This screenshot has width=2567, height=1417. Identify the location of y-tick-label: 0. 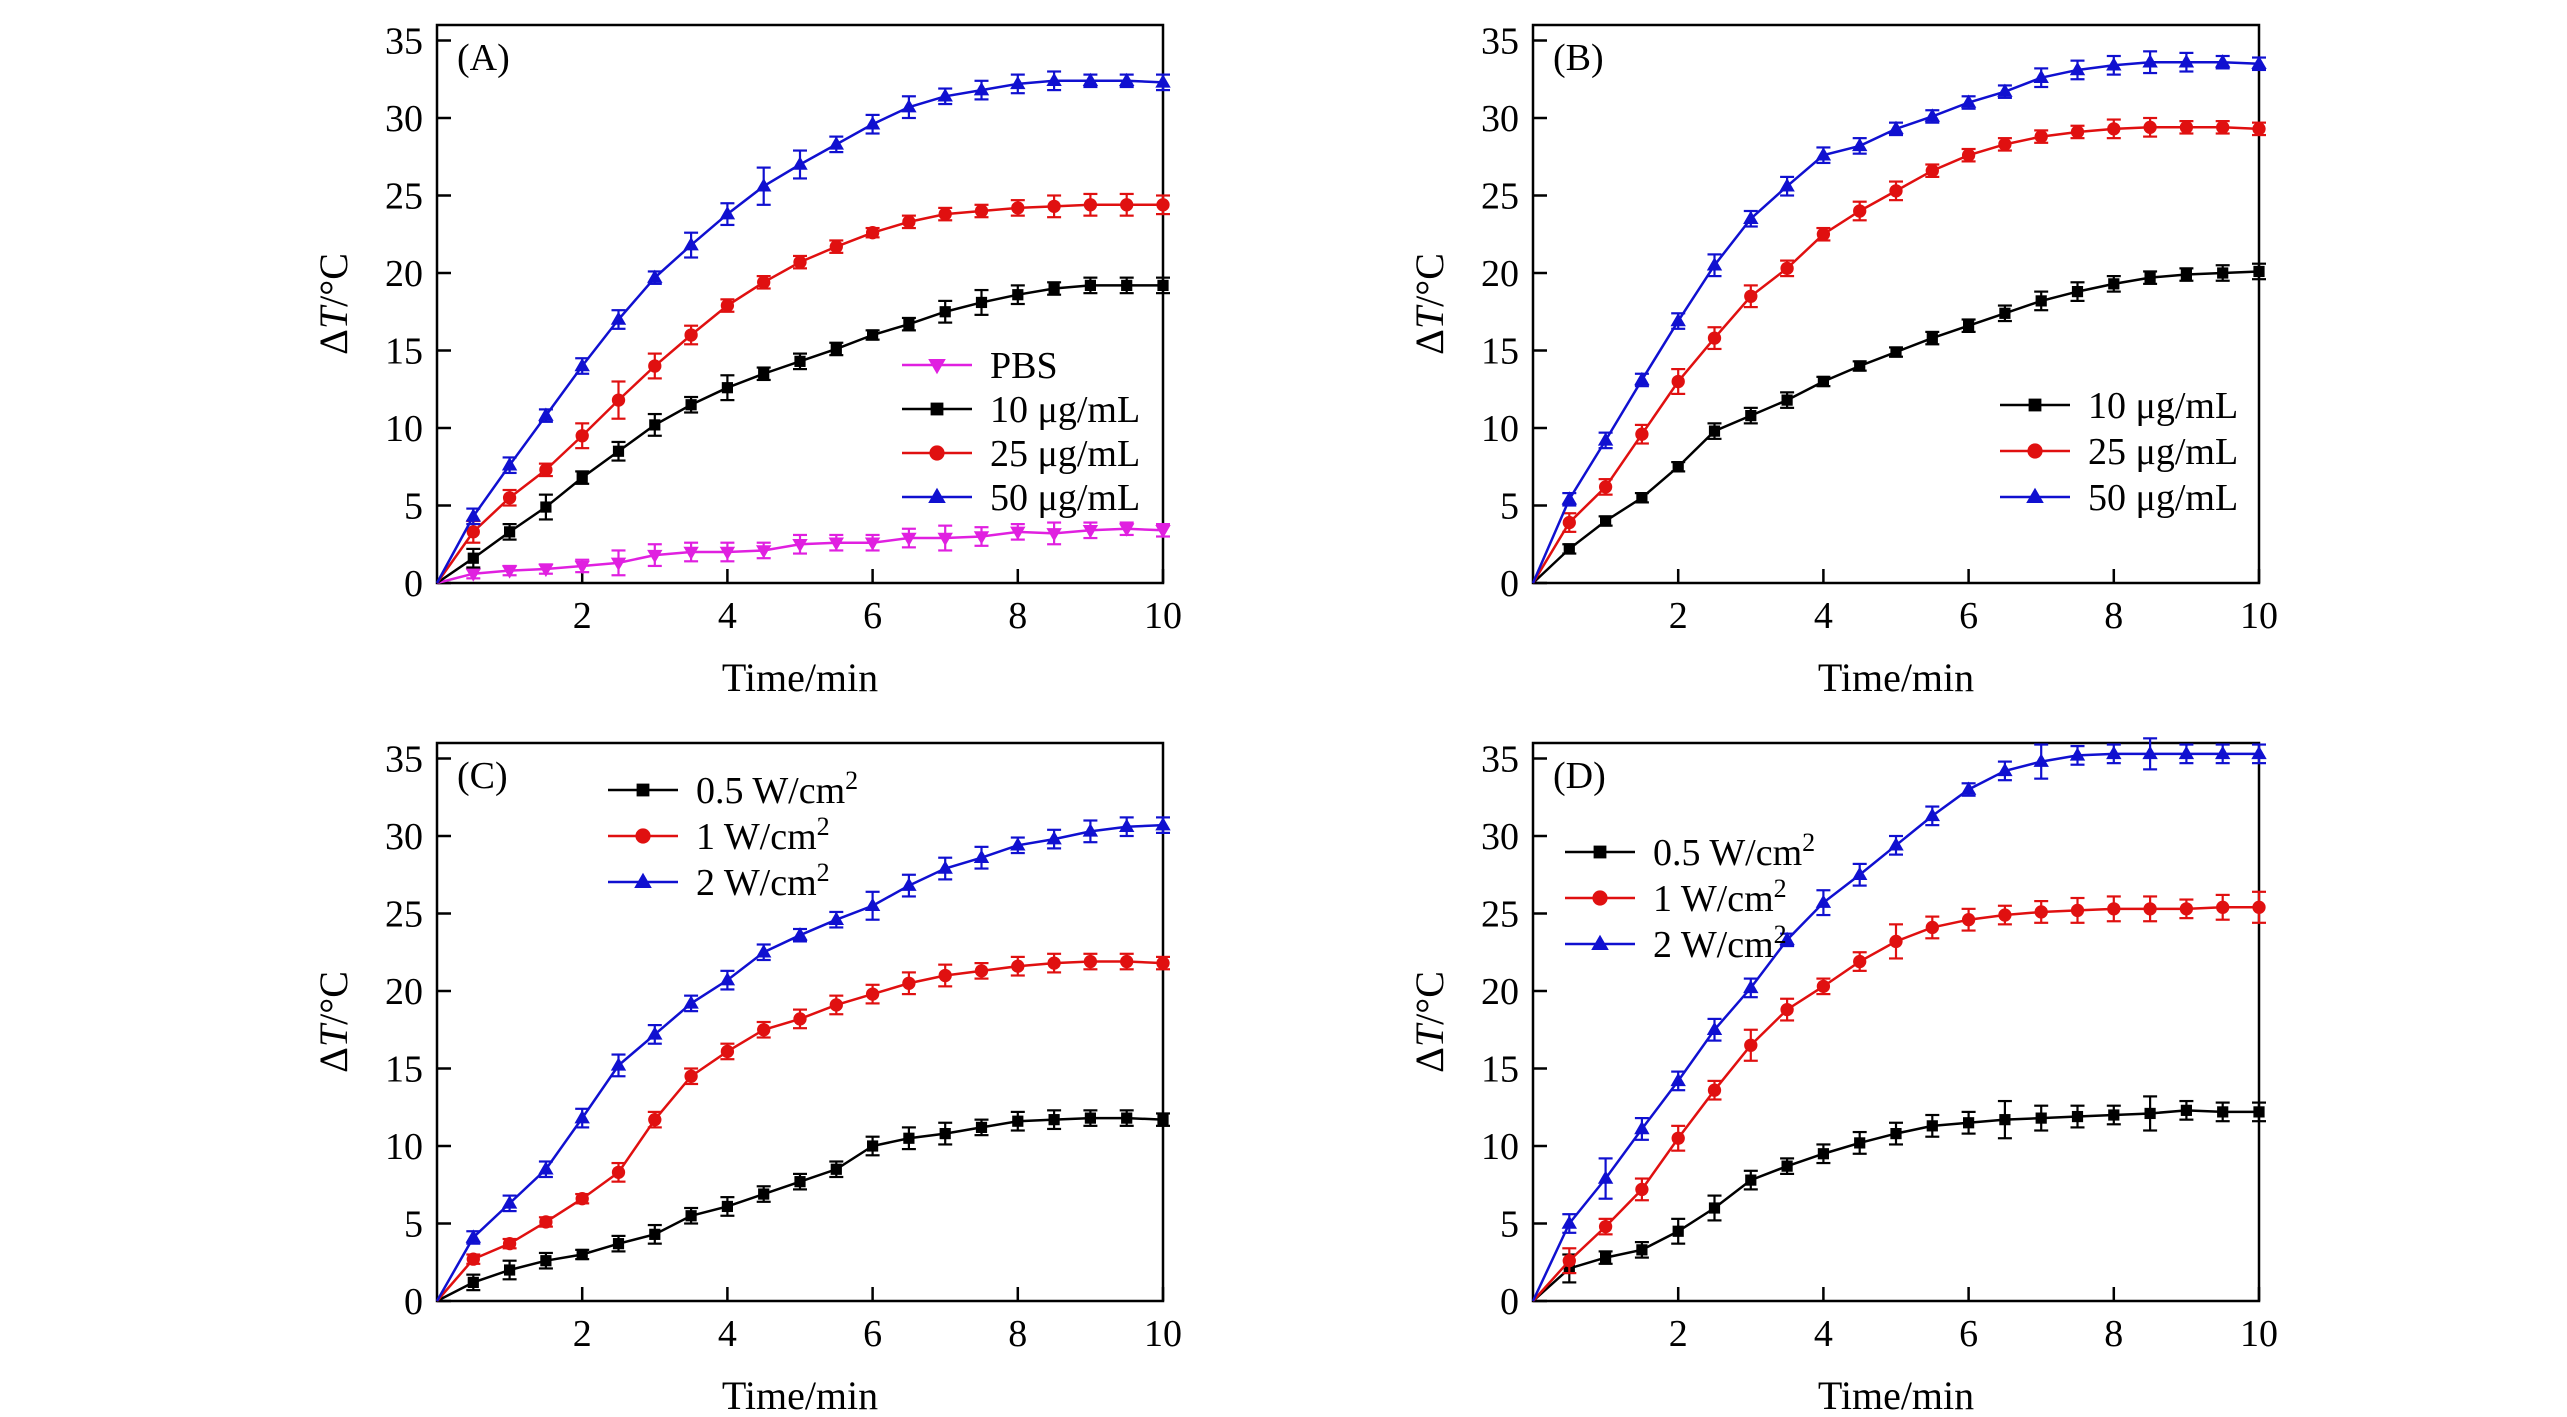
(413, 584).